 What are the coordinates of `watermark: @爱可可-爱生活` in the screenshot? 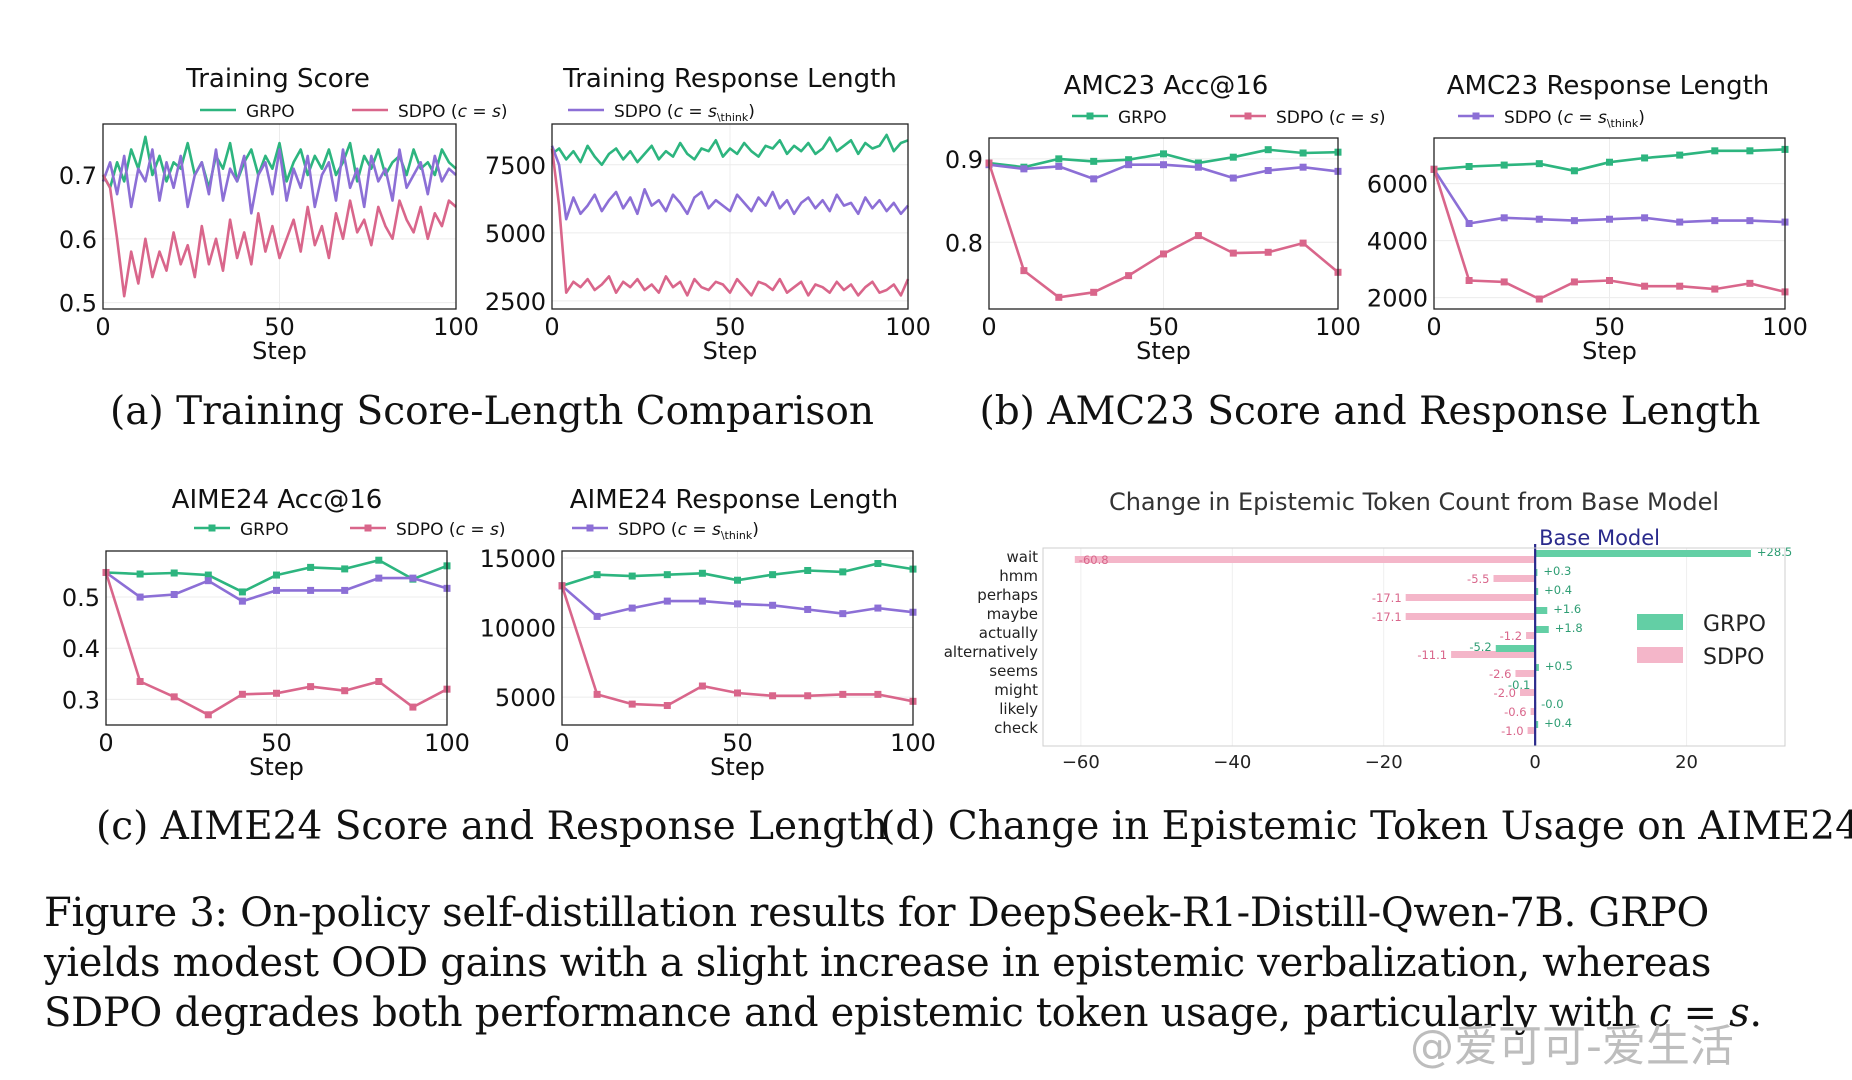 It's located at (1572, 1046).